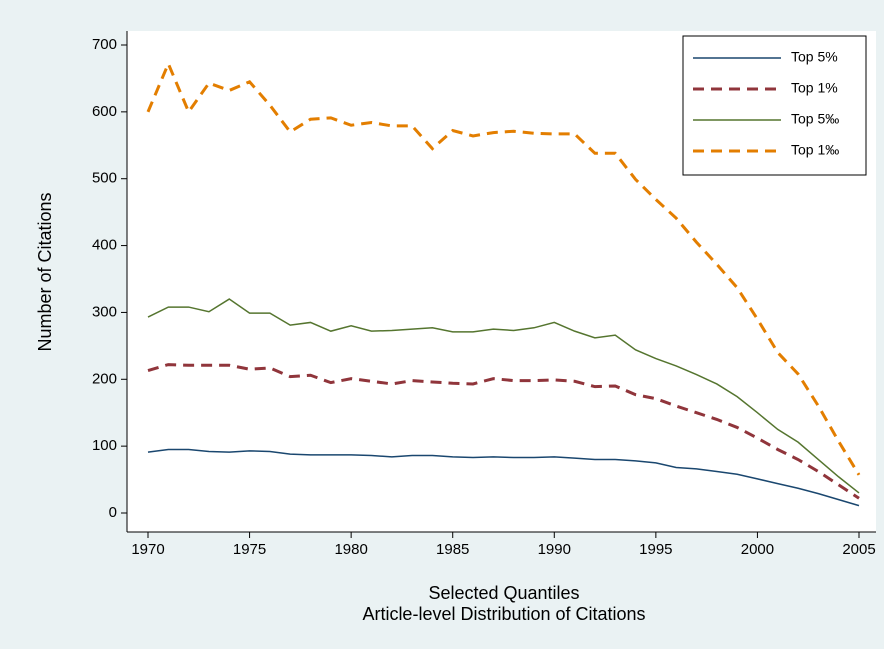 This screenshot has height=649, width=884. What do you see at coordinates (104, 245) in the screenshot?
I see `y-tick-label: 400` at bounding box center [104, 245].